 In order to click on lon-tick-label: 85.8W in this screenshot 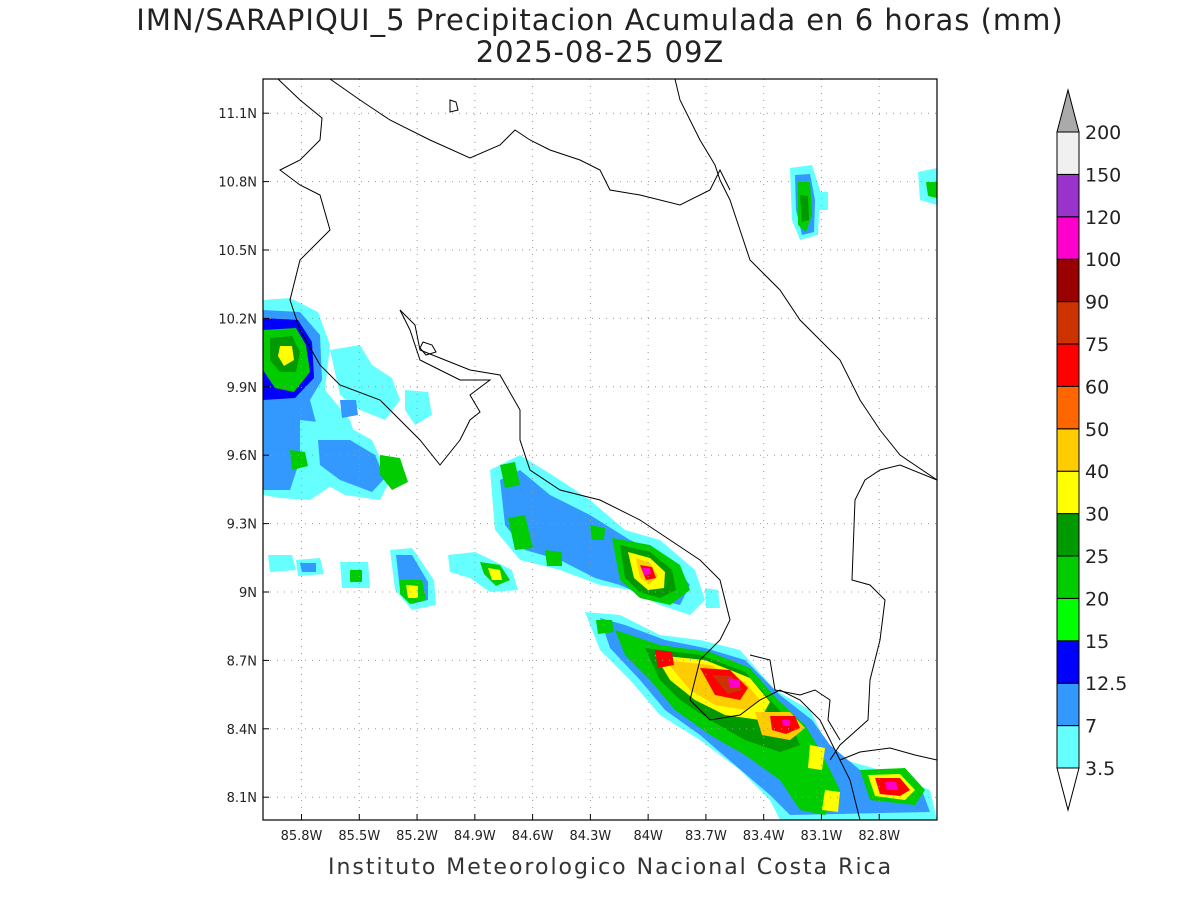, I will do `click(302, 836)`.